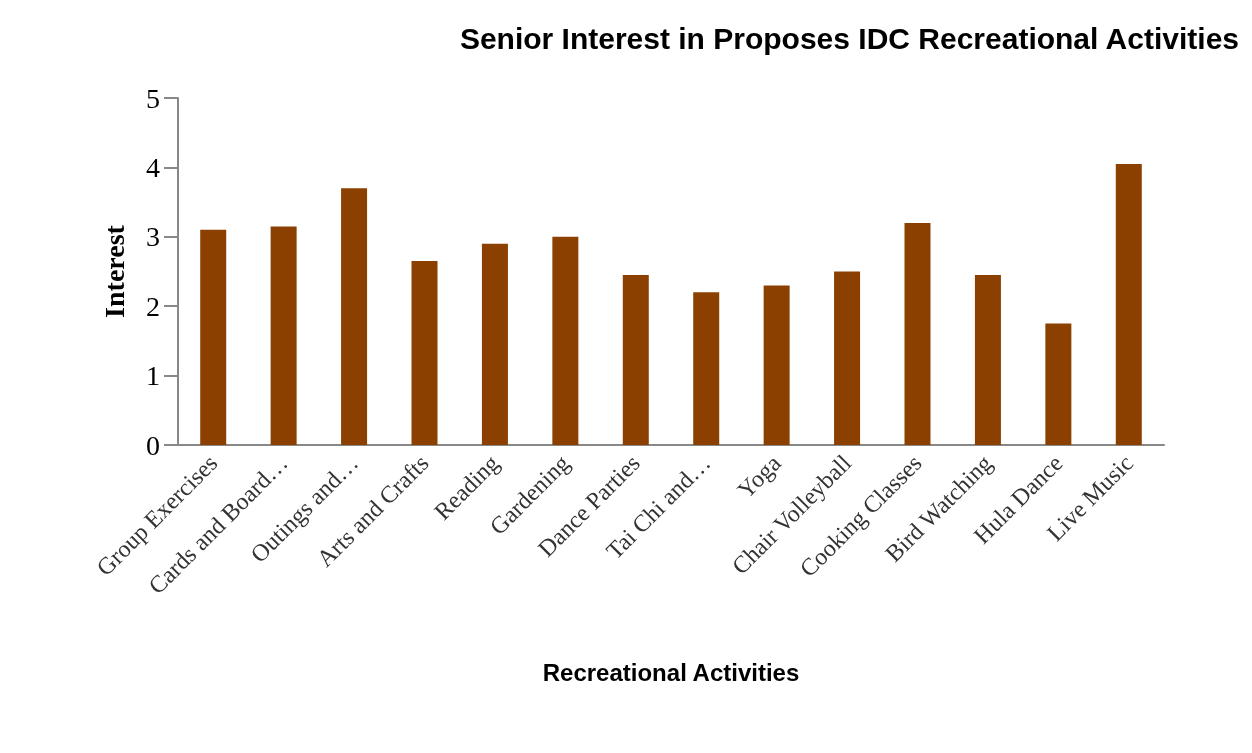  What do you see at coordinates (153, 167) in the screenshot?
I see `y-tick-label: 4` at bounding box center [153, 167].